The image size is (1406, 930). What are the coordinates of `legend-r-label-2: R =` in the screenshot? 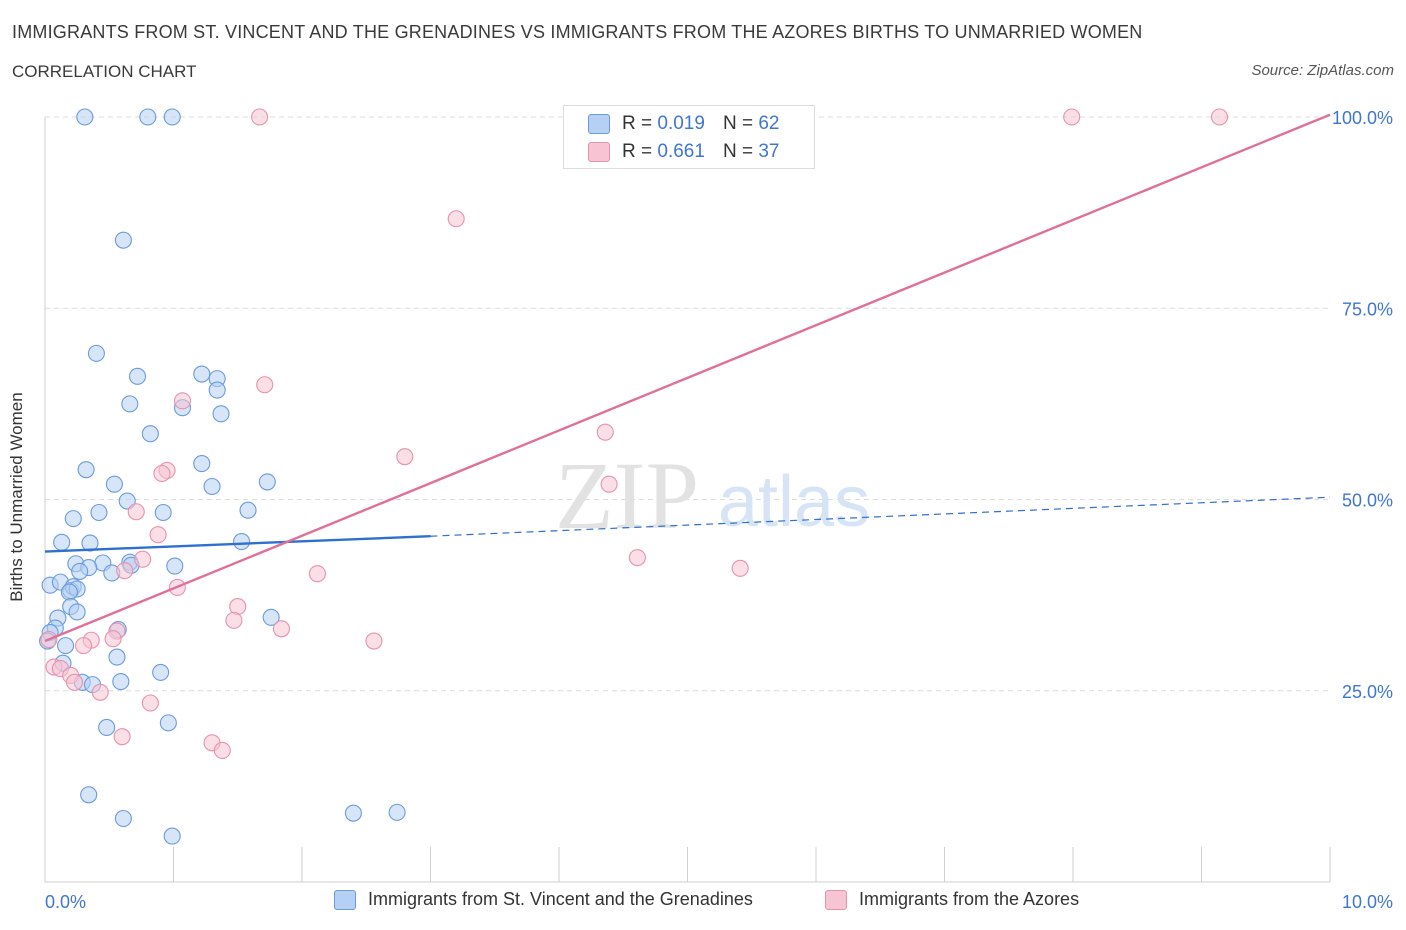 It's located at (637, 151).